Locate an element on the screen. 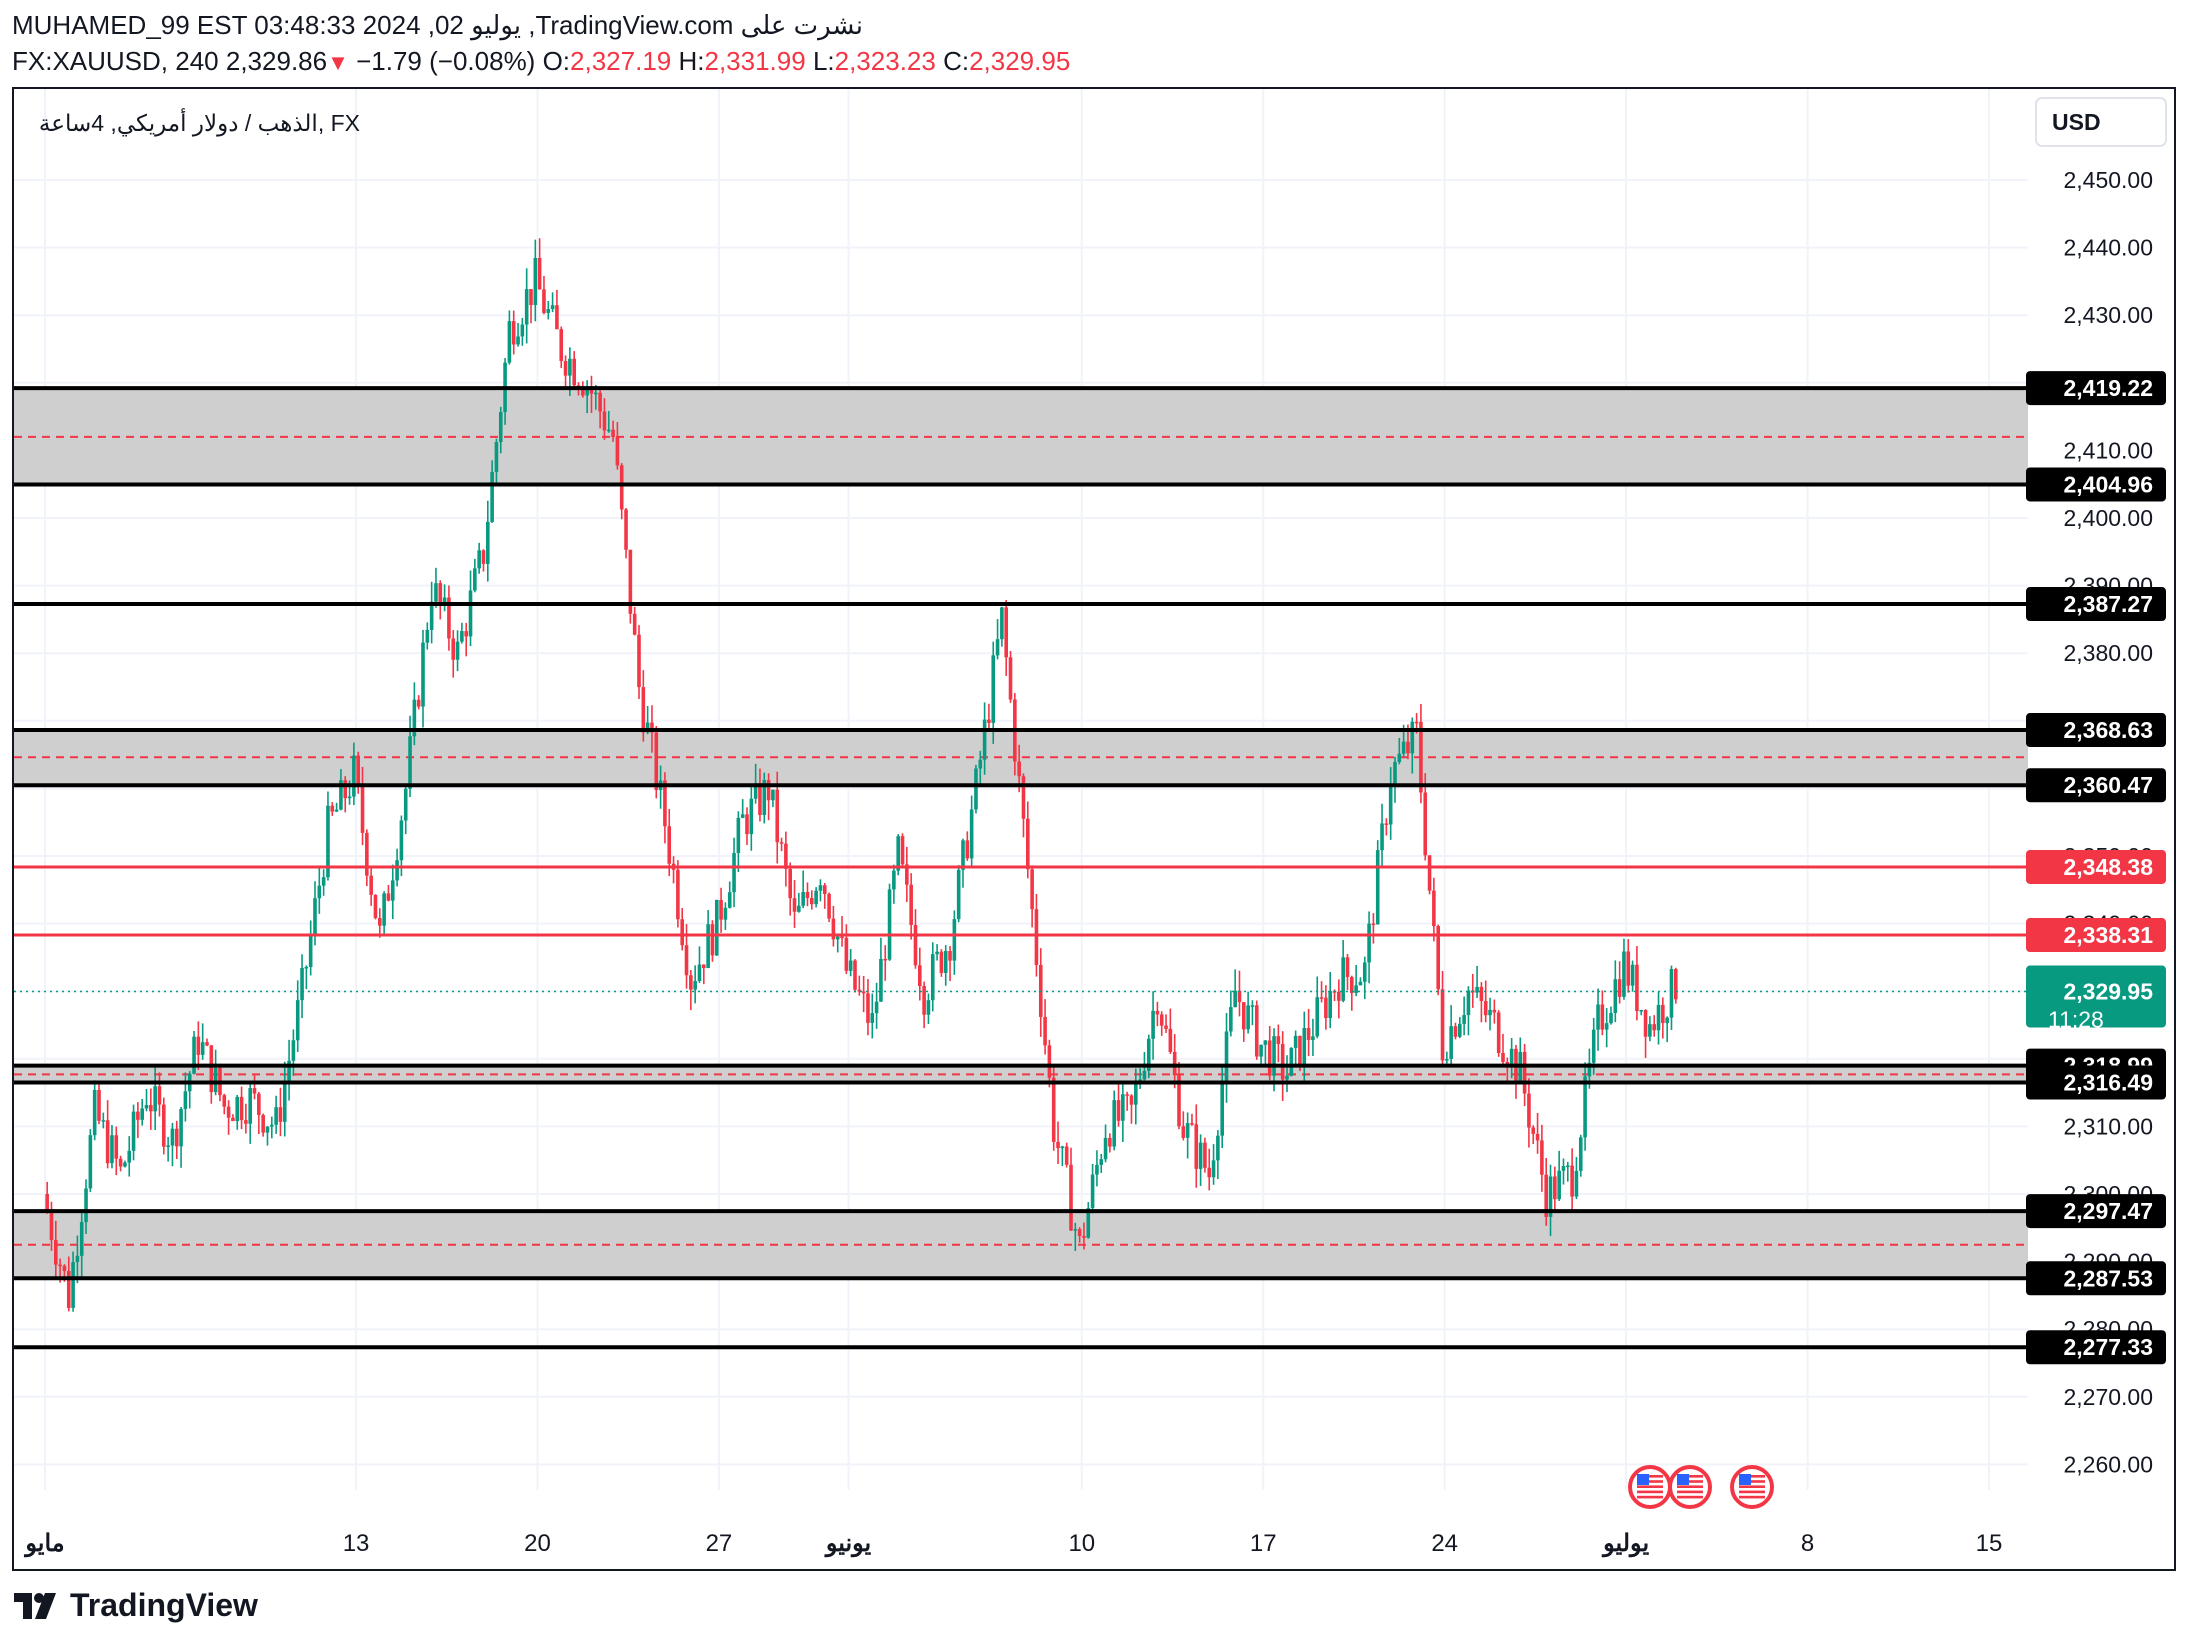  time-axis: مايو 13 20 27 يونيو 10 17 24 يوليو 8 15 is located at coordinates (1012, 1544).